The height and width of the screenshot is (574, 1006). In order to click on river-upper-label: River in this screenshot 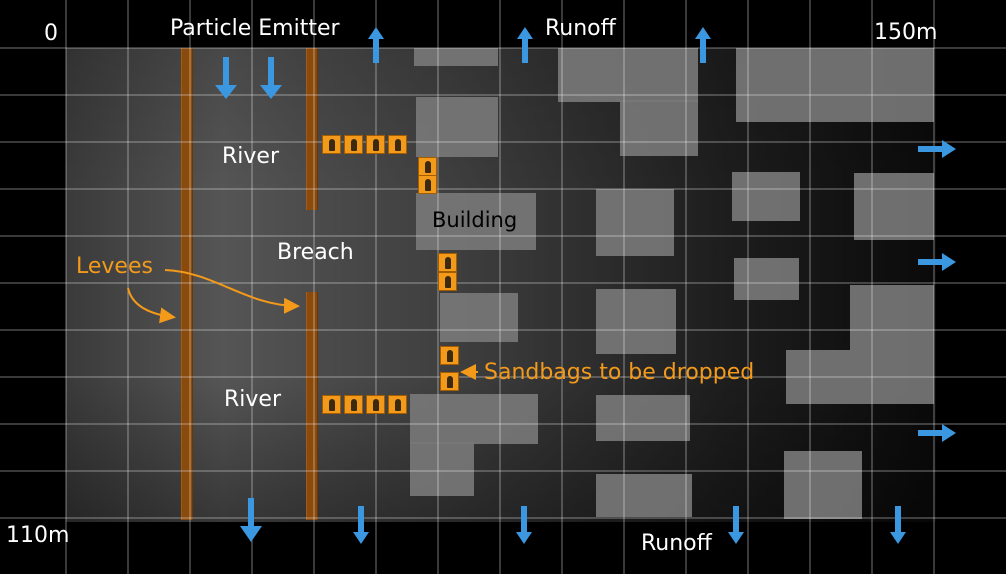, I will do `click(250, 156)`.